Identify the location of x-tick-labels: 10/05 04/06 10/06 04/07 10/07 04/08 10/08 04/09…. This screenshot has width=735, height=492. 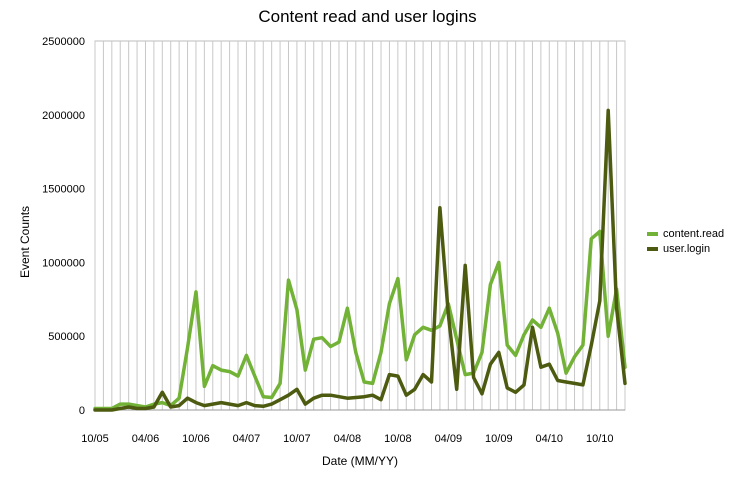
(347, 439).